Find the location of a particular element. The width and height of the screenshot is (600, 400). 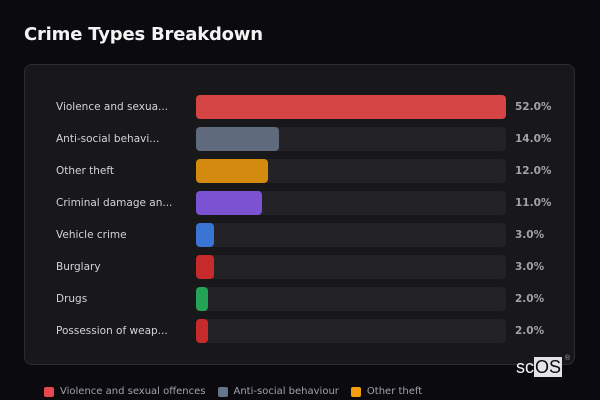

bar-row: Burglary 3.0% is located at coordinates (299, 267).